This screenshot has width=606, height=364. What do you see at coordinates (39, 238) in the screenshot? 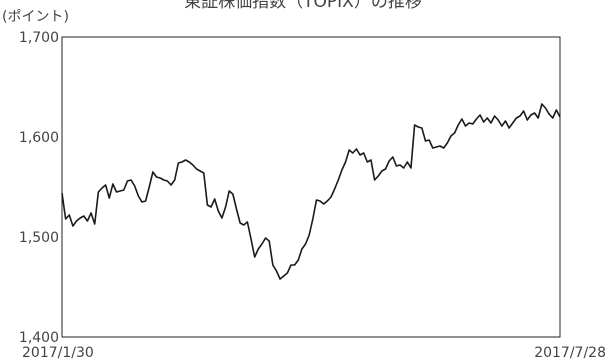
I see `y-tick-label: 1,500` at bounding box center [39, 238].